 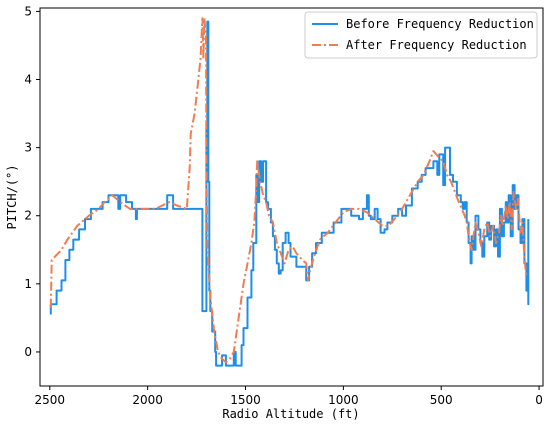 What do you see at coordinates (539, 400) in the screenshot?
I see `x-tick-label: 0` at bounding box center [539, 400].